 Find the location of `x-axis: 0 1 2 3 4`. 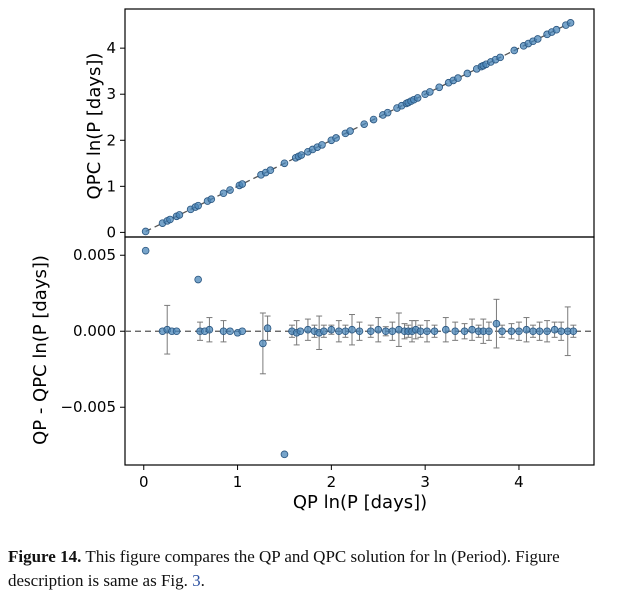

x-axis: 0 1 2 3 4 is located at coordinates (331, 478).